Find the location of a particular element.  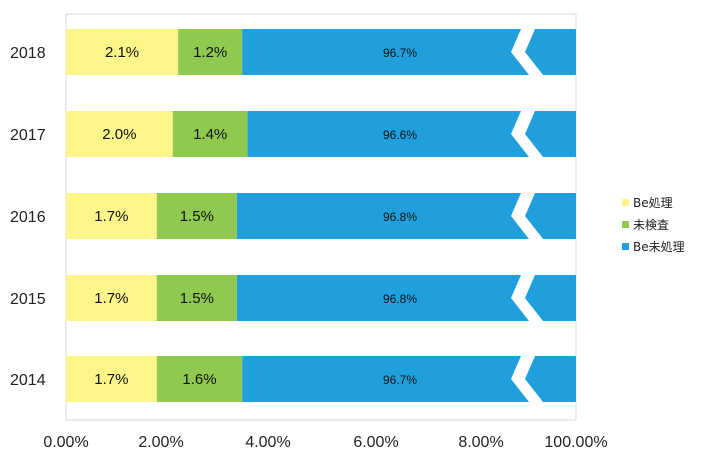

data-label: 1.4% is located at coordinates (210, 134).